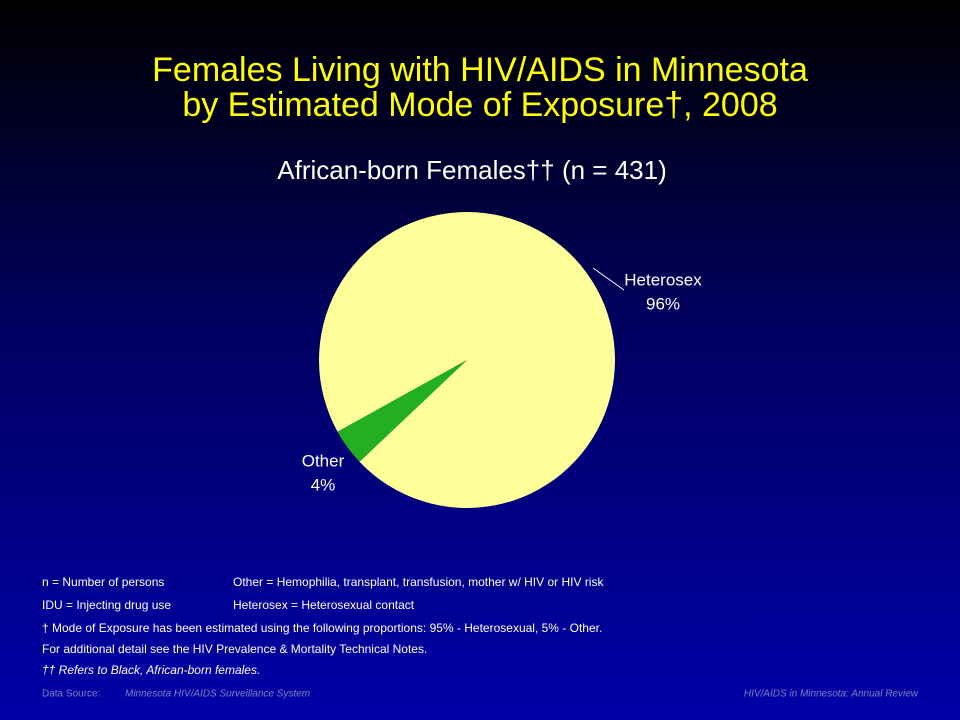 The height and width of the screenshot is (720, 960). I want to click on subtitle: African-born Females†† (n = 431), so click(471, 170).